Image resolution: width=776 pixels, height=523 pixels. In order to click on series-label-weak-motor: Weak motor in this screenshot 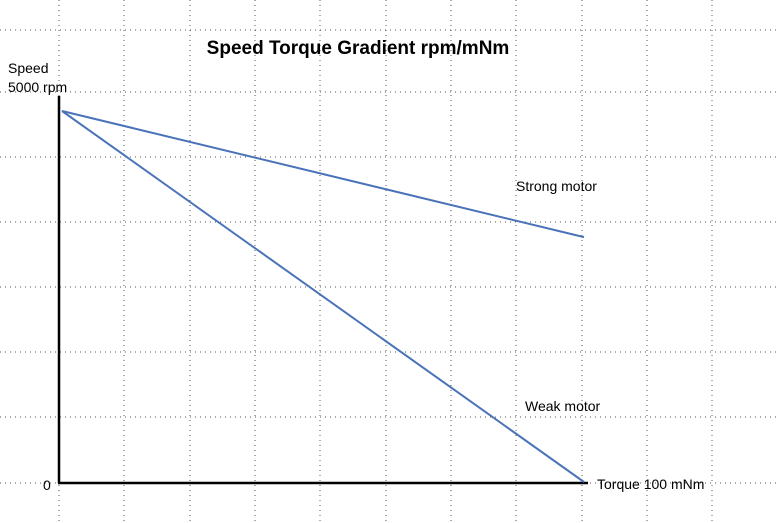, I will do `click(563, 406)`.